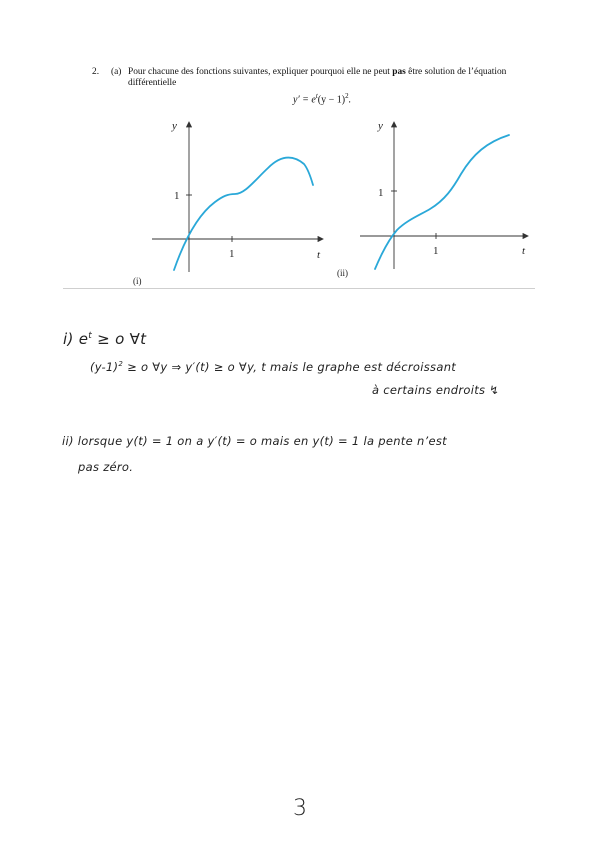  What do you see at coordinates (119, 339) in the screenshot?
I see `answer-line-1-rest: ≥ o ∀t` at bounding box center [119, 339].